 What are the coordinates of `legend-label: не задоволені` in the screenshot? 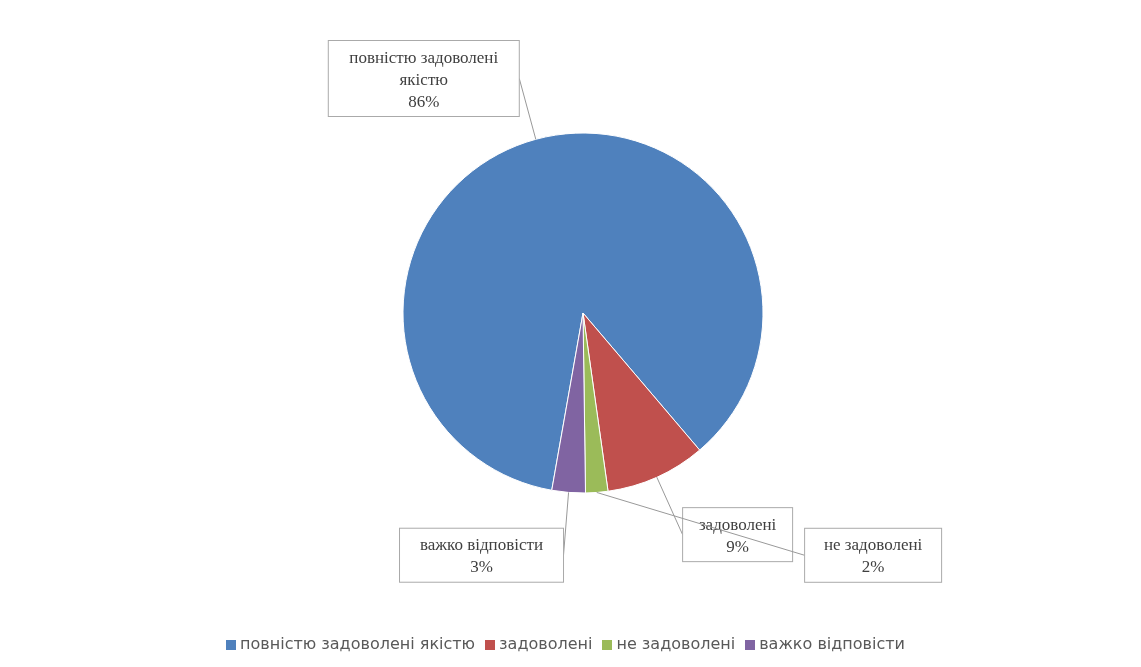 It's located at (676, 643).